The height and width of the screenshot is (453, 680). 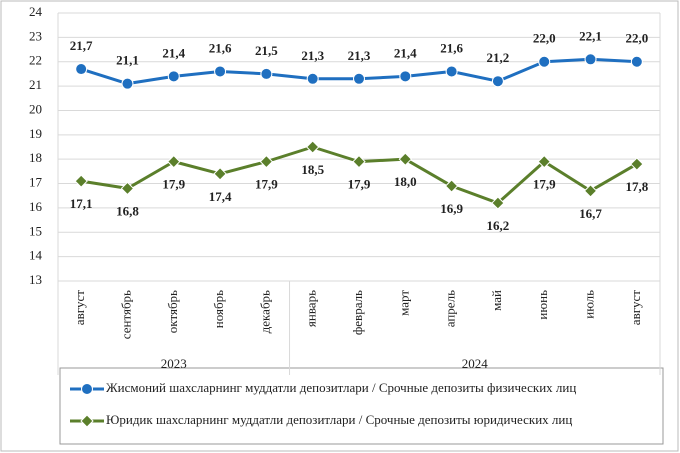 What do you see at coordinates (311, 308) in the screenshot?
I see `x-tick-label: январь` at bounding box center [311, 308].